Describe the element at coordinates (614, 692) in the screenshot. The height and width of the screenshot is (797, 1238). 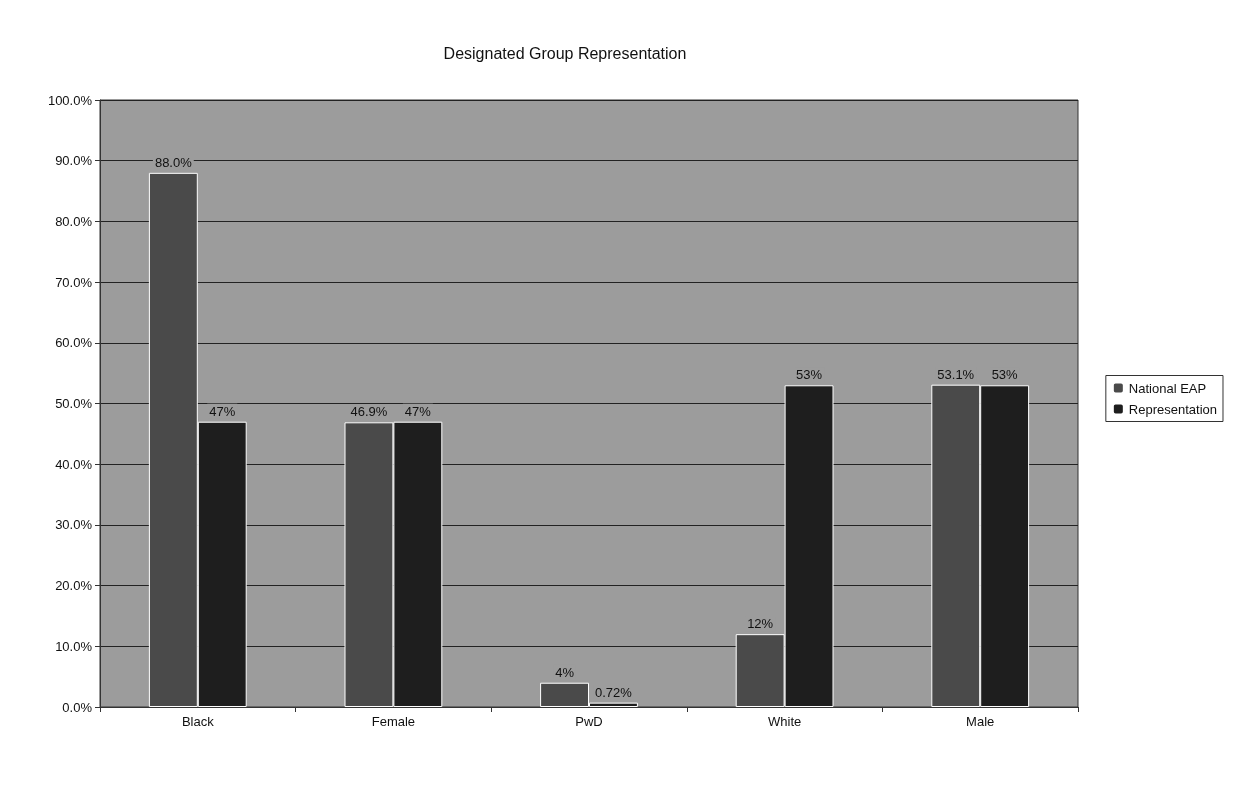
I see `data-label: 0.72%` at that location.